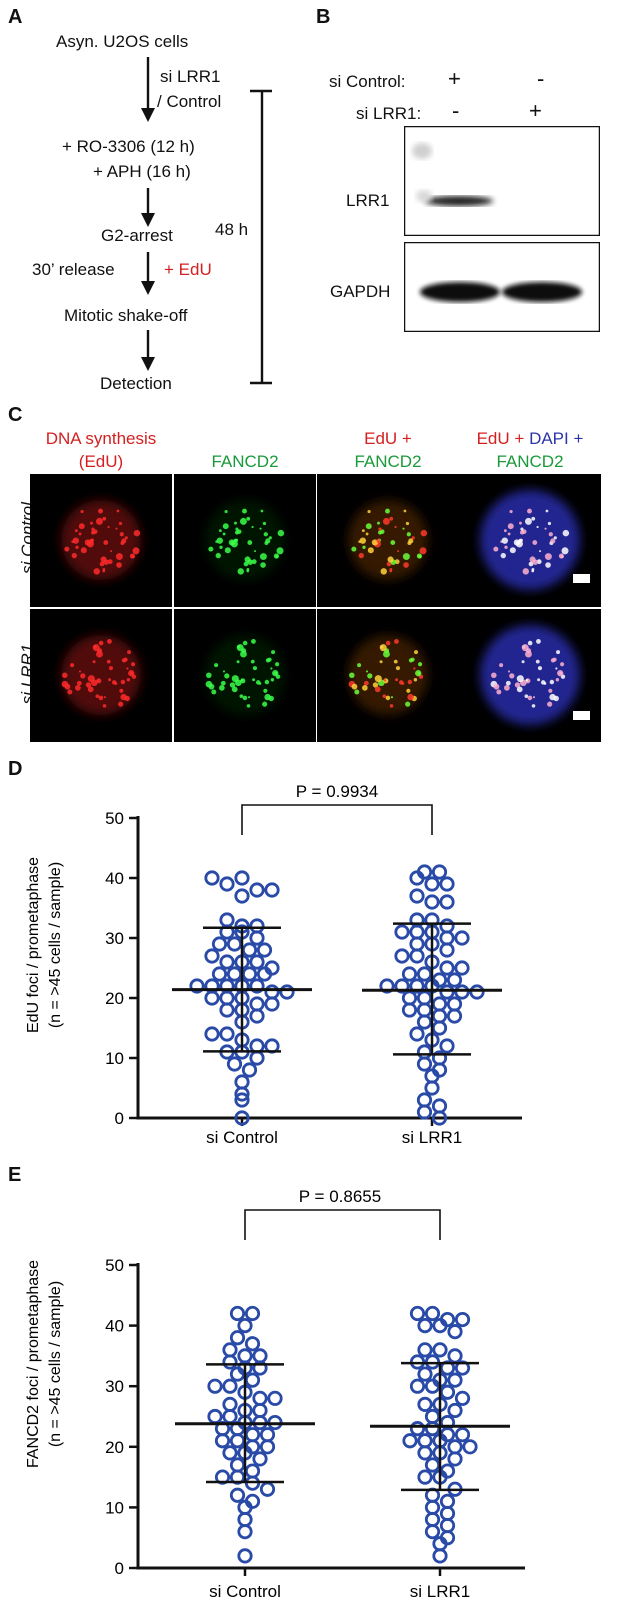 The image size is (617, 1616). Describe the element at coordinates (541, 78) in the screenshot. I see `si-control-lane2: -` at that location.